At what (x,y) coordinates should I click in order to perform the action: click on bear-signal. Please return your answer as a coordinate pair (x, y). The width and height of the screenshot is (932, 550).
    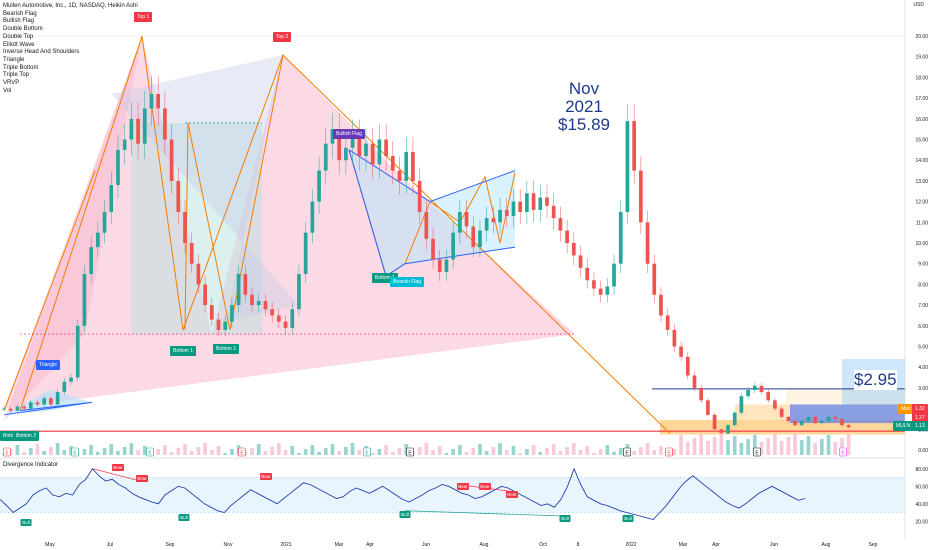
    Looking at the image, I should click on (142, 478).